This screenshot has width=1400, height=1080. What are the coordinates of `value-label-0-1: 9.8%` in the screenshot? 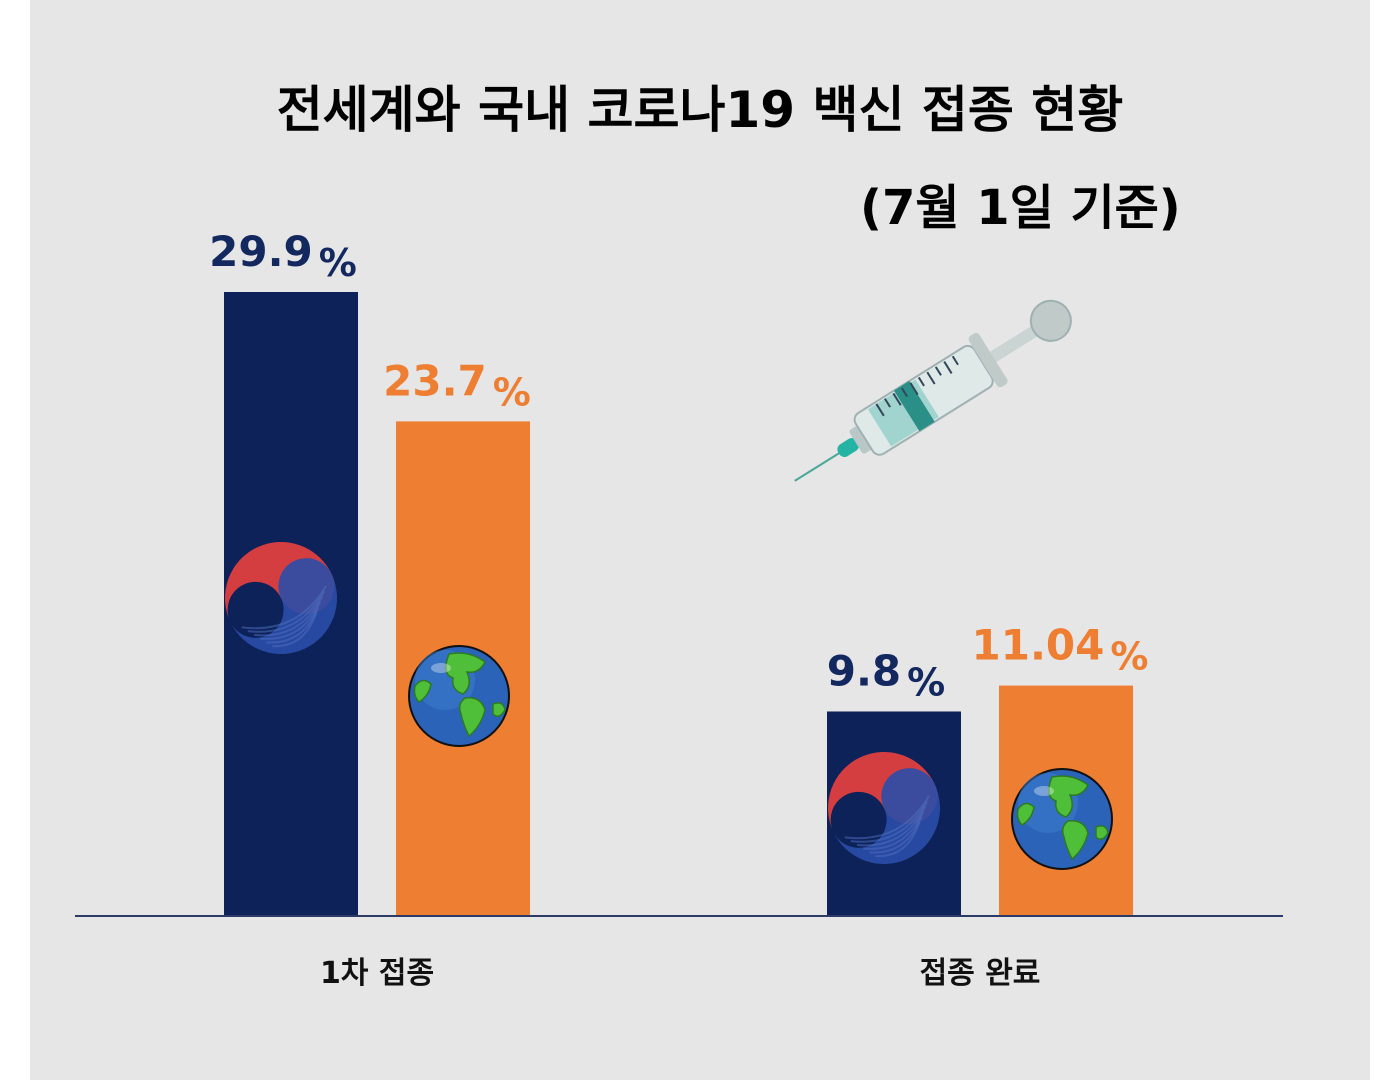 It's located at (886, 675).